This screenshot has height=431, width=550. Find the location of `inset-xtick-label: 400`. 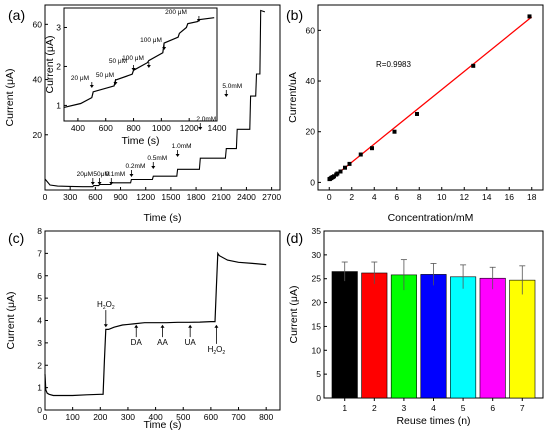

inset-xtick-label: 400 is located at coordinates (78, 128).